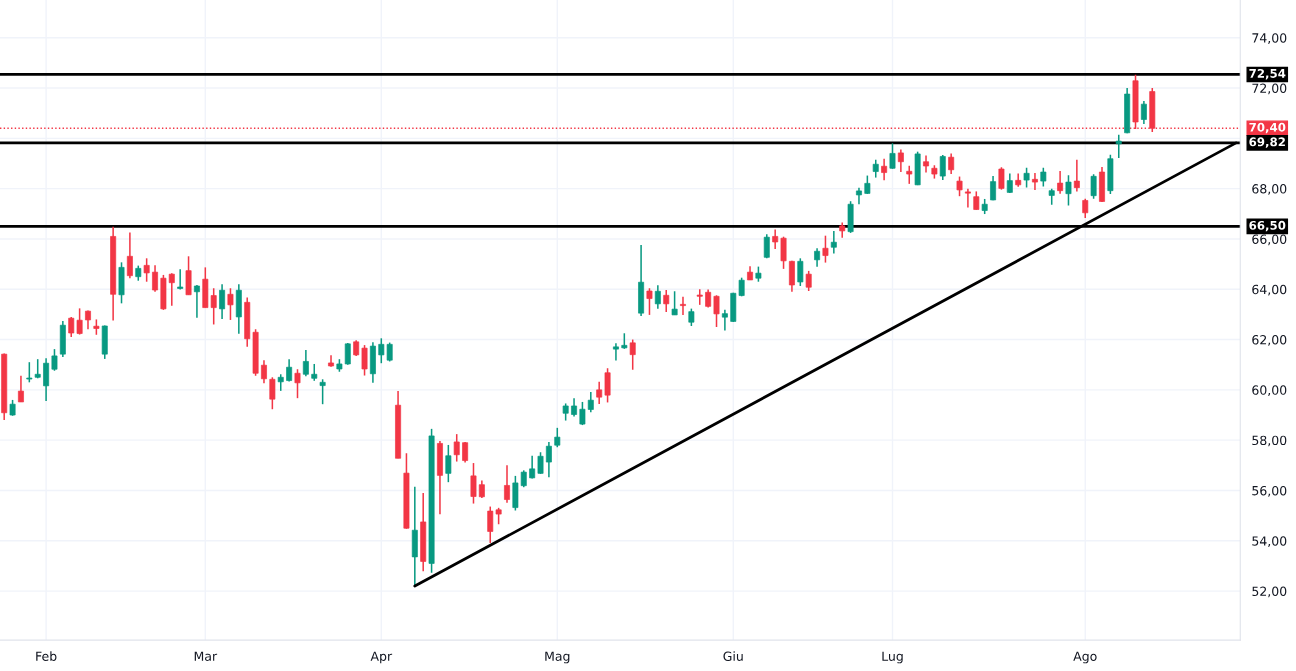  What do you see at coordinates (1267, 74) in the screenshot?
I see `ref-line-label: 72,54` at bounding box center [1267, 74].